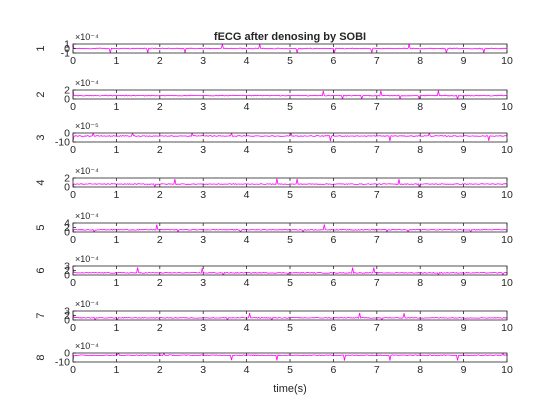 This screenshot has width=560, height=420. I want to click on channel-label: 2, so click(41, 94).